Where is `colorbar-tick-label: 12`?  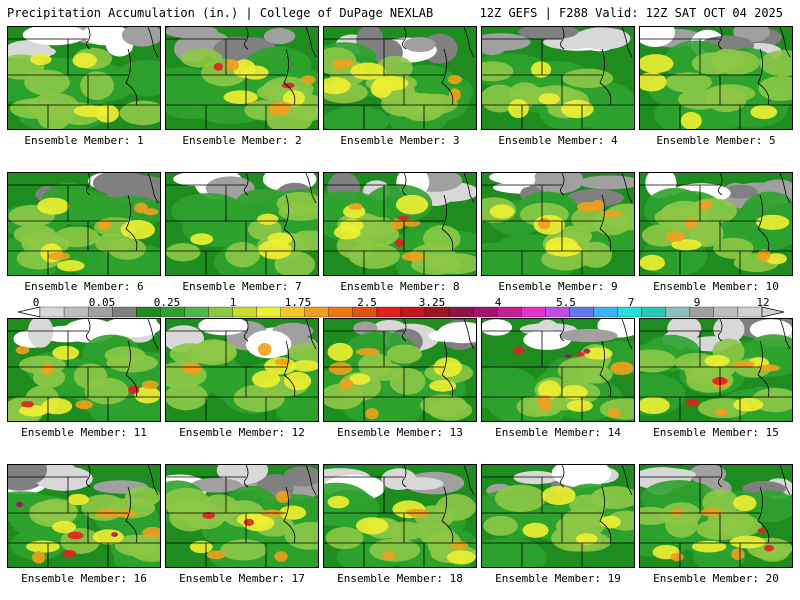 colorbar-tick-label: 12 is located at coordinates (763, 302).